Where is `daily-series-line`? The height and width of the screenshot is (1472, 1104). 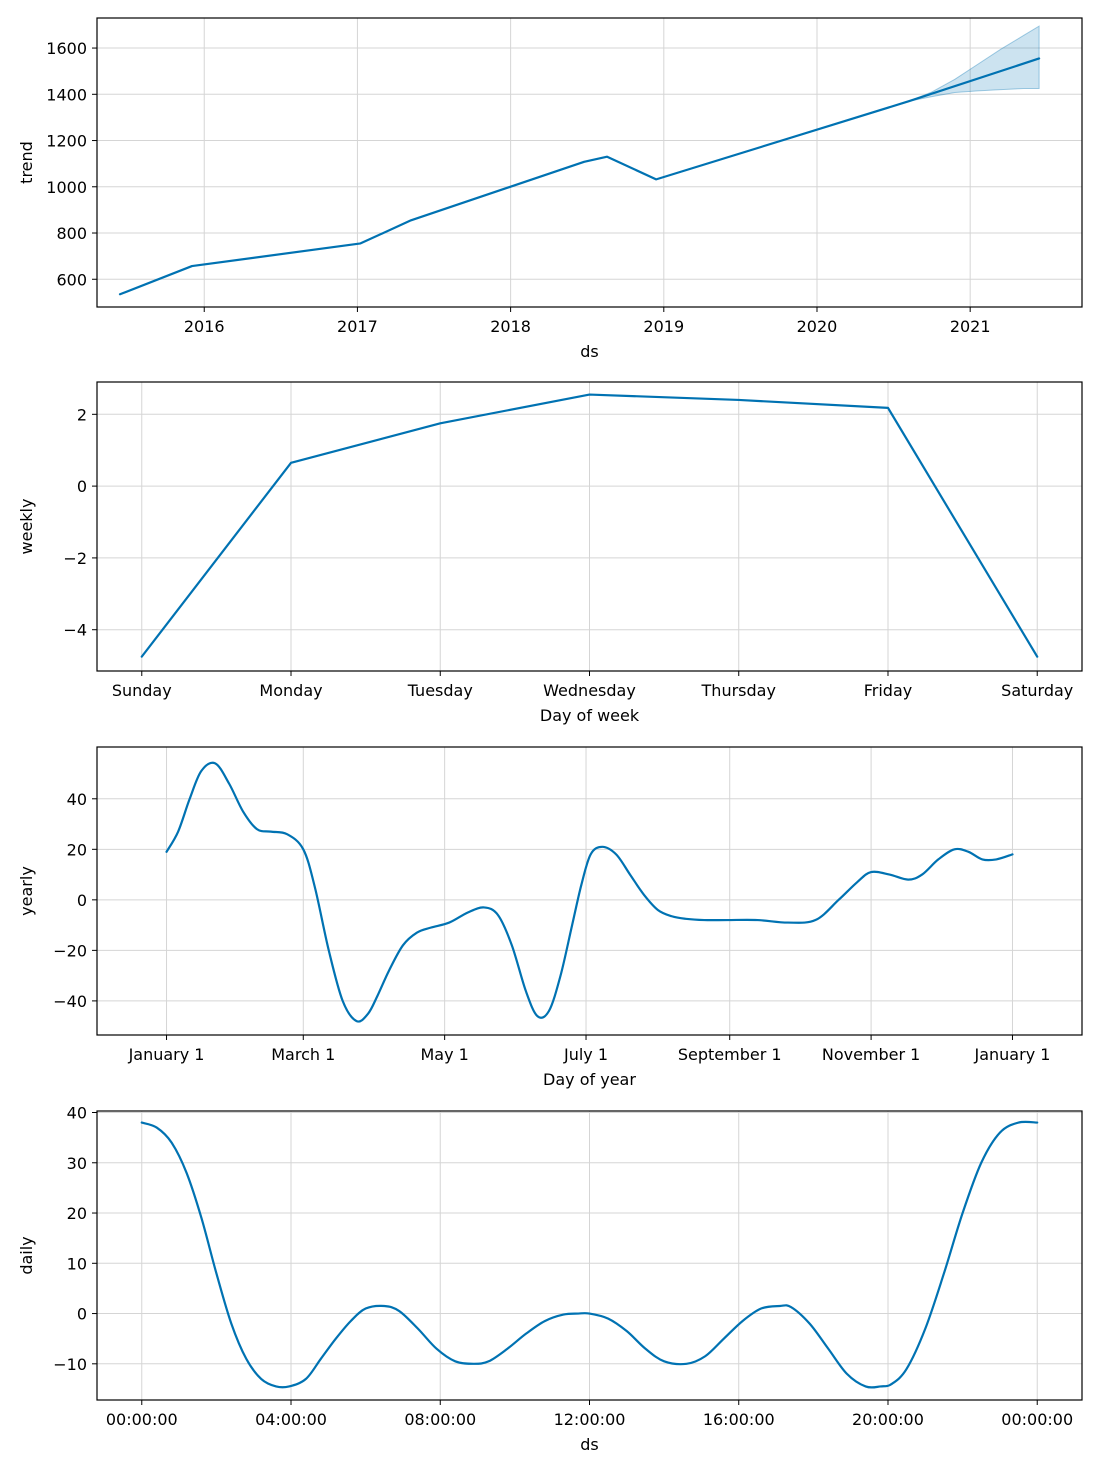
daily-series-line is located at coordinates (589, 1254).